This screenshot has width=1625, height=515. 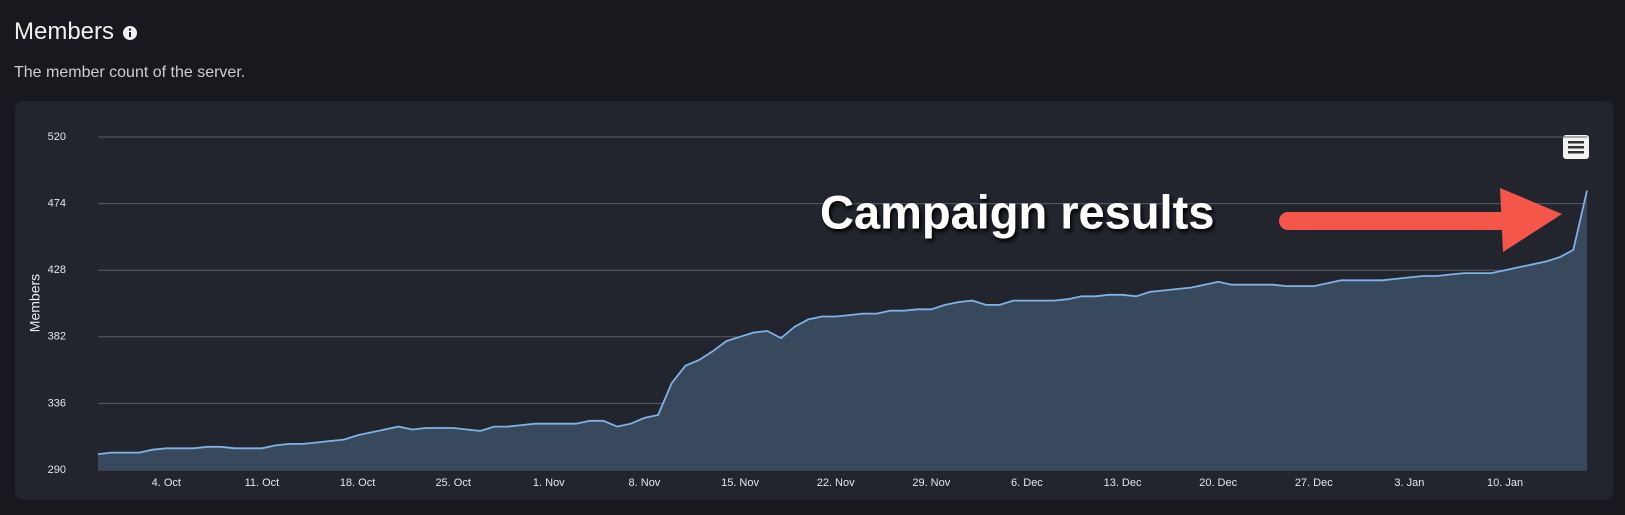 I want to click on x-tick-label: 13. Dec, so click(x=1123, y=483).